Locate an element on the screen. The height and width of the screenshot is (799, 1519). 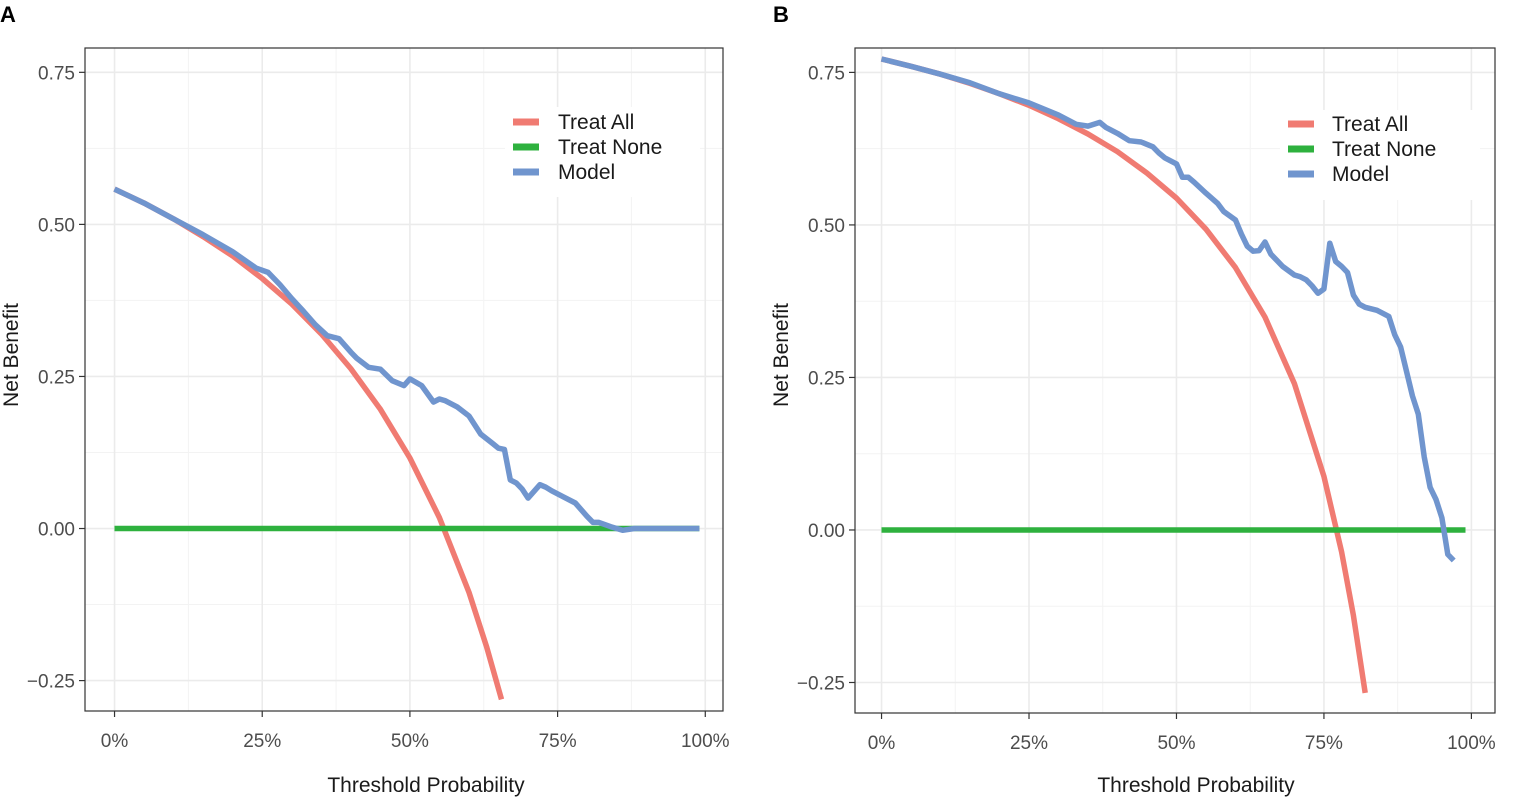
panel-a-y-tick-label: −0.25 is located at coordinates (51, 682).